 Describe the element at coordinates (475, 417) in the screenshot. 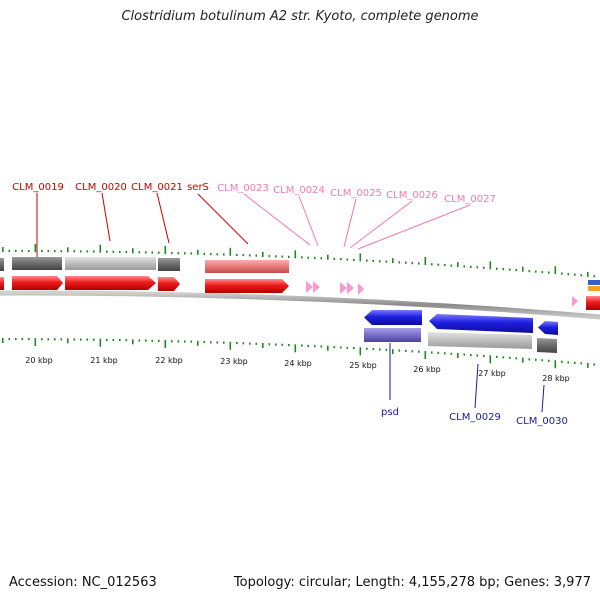

I see `gene-label-clm-0029: CLM_0029` at that location.